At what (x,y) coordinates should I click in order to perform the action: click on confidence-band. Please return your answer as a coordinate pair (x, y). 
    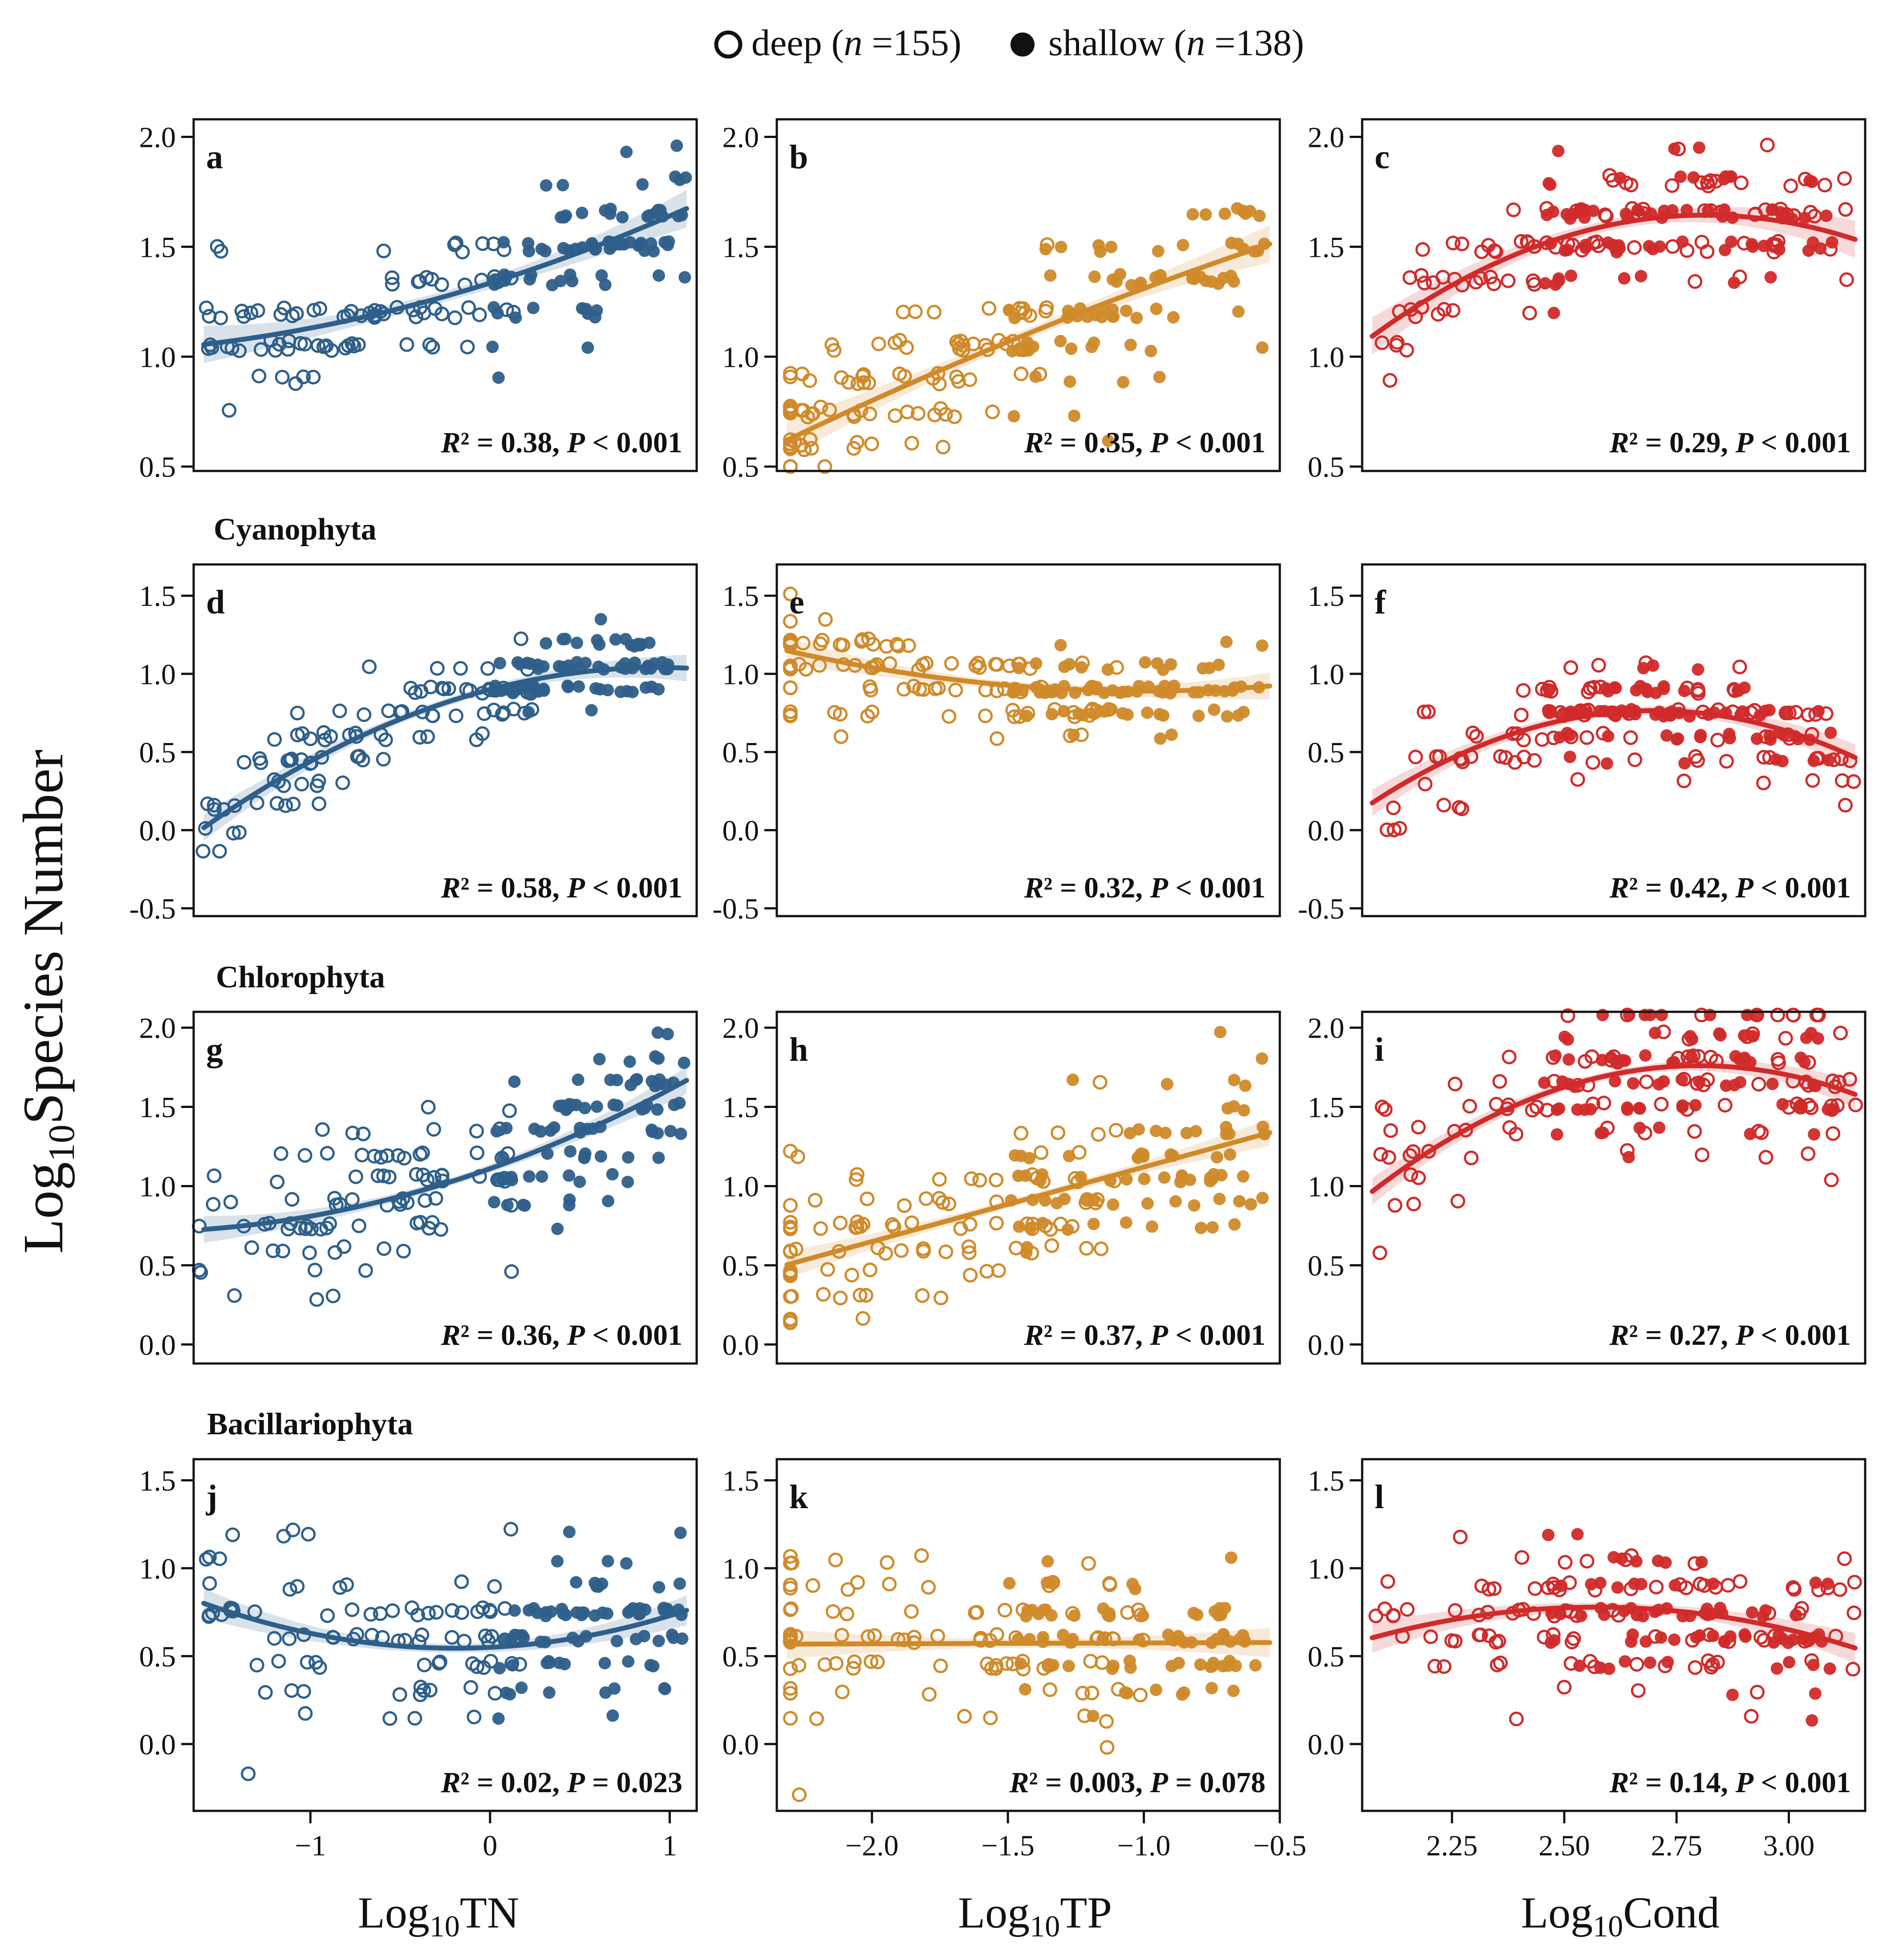
    Looking at the image, I should click on (445, 748).